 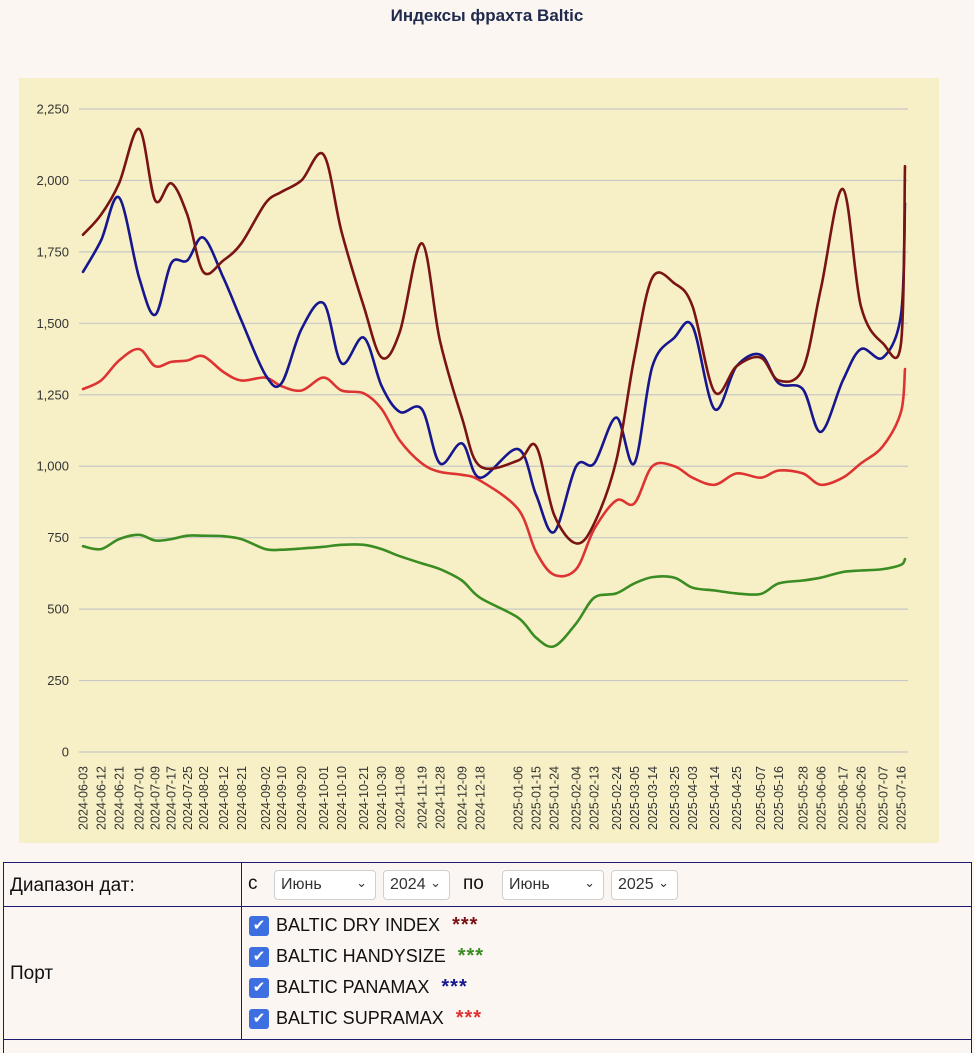 What do you see at coordinates (883, 798) in the screenshot?
I see `x-tick-label: 2025-07-07` at bounding box center [883, 798].